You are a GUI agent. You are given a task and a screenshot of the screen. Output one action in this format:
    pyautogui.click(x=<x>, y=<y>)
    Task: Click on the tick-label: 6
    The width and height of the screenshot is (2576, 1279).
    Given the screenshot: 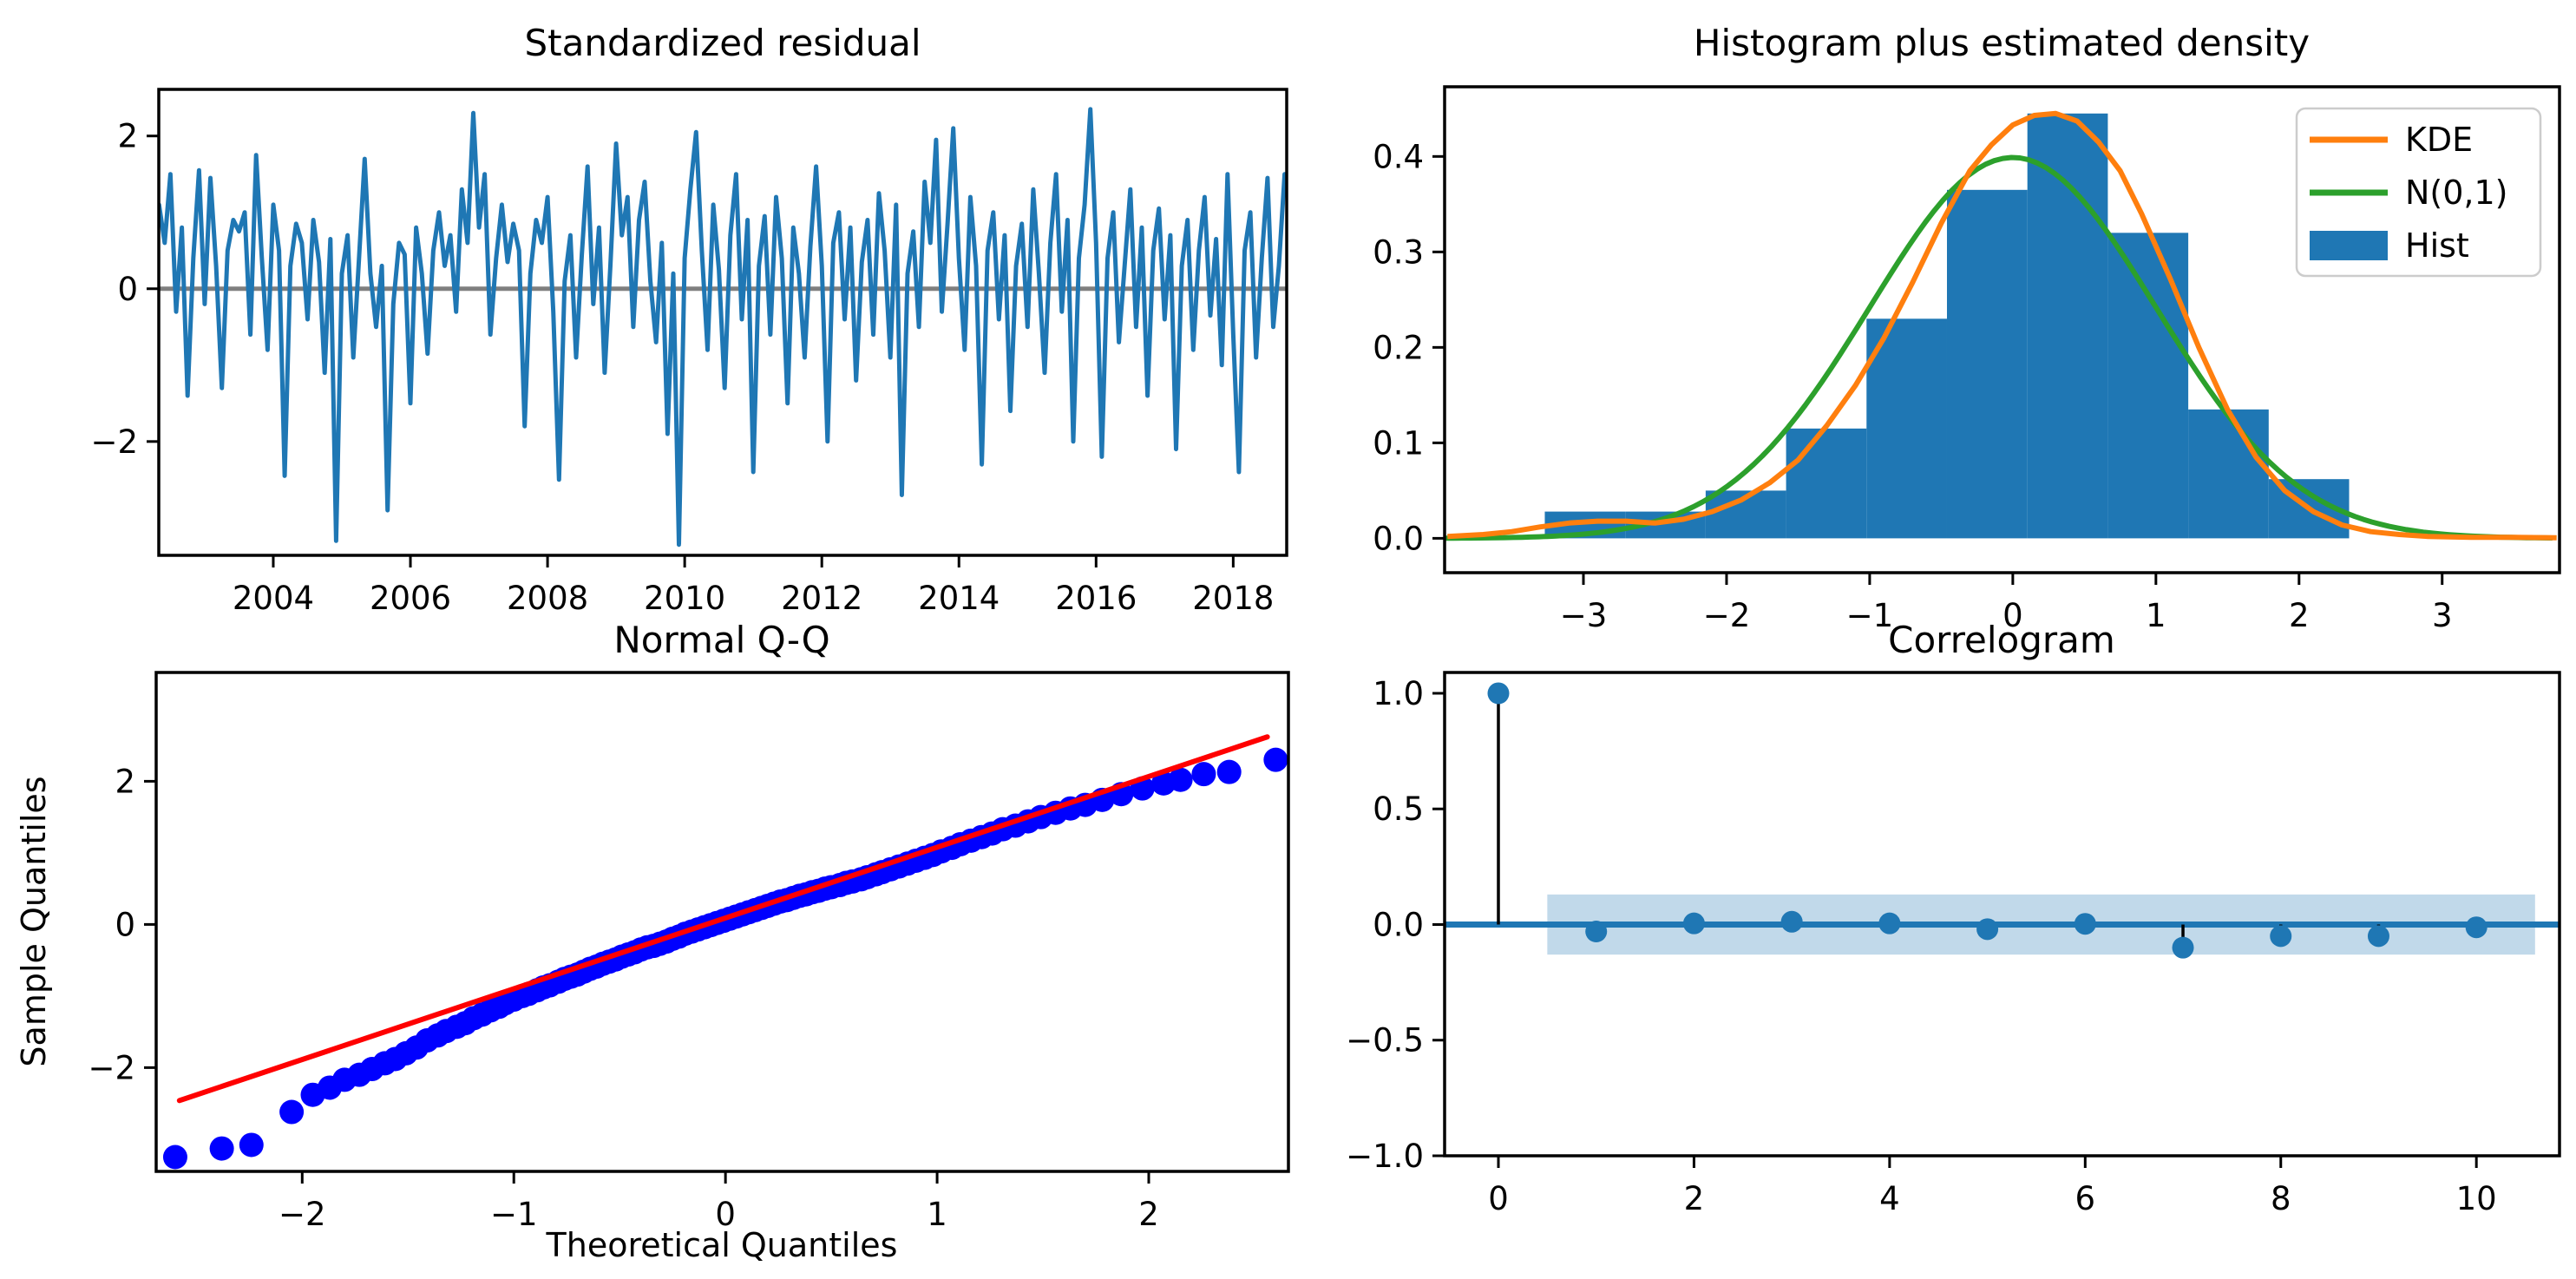 What is the action you would take?
    pyautogui.click(x=2085, y=1198)
    